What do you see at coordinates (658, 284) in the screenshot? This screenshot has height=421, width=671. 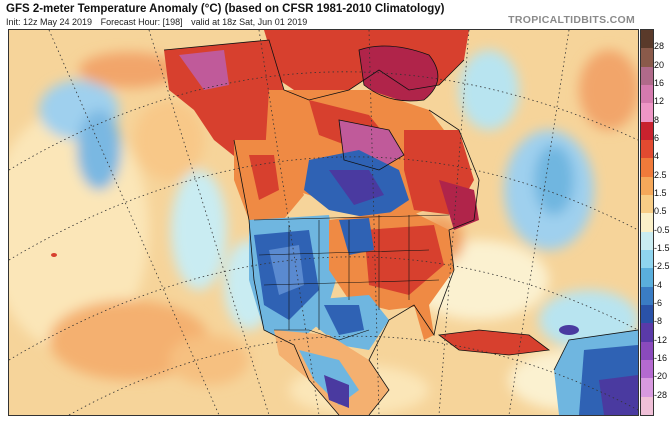 I see `colorbar-tick-label: -4` at bounding box center [658, 284].